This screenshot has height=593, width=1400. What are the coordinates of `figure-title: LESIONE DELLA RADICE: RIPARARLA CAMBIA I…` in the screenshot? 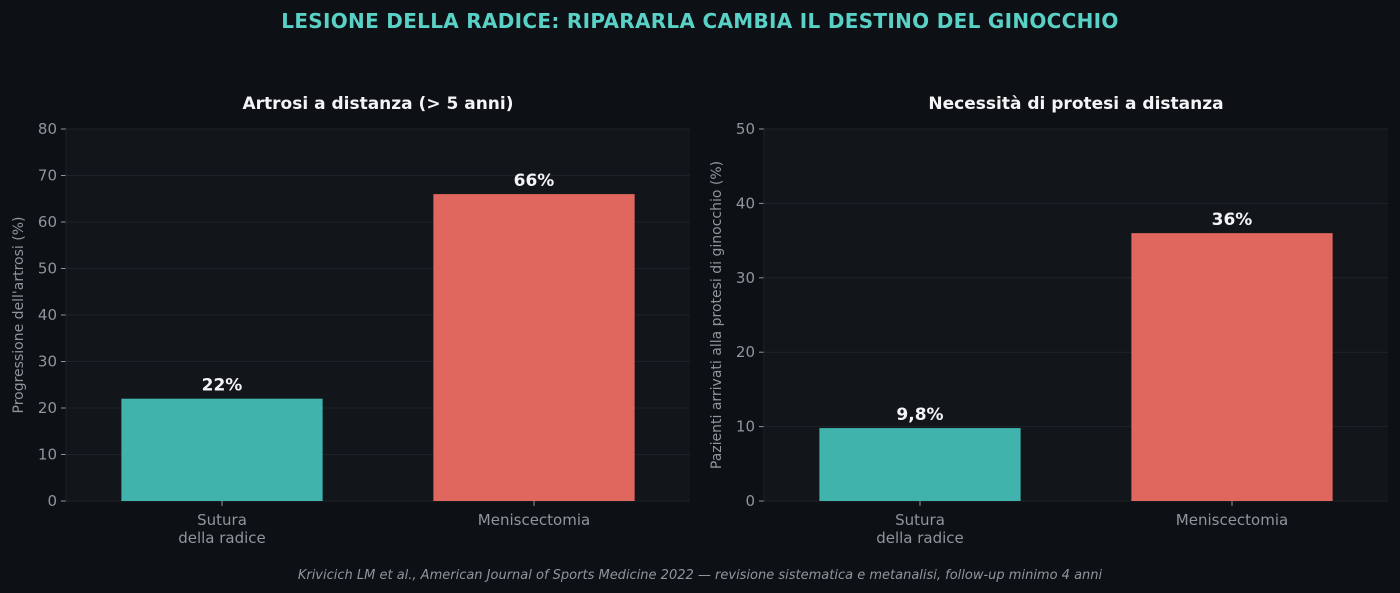 It's located at (699, 21).